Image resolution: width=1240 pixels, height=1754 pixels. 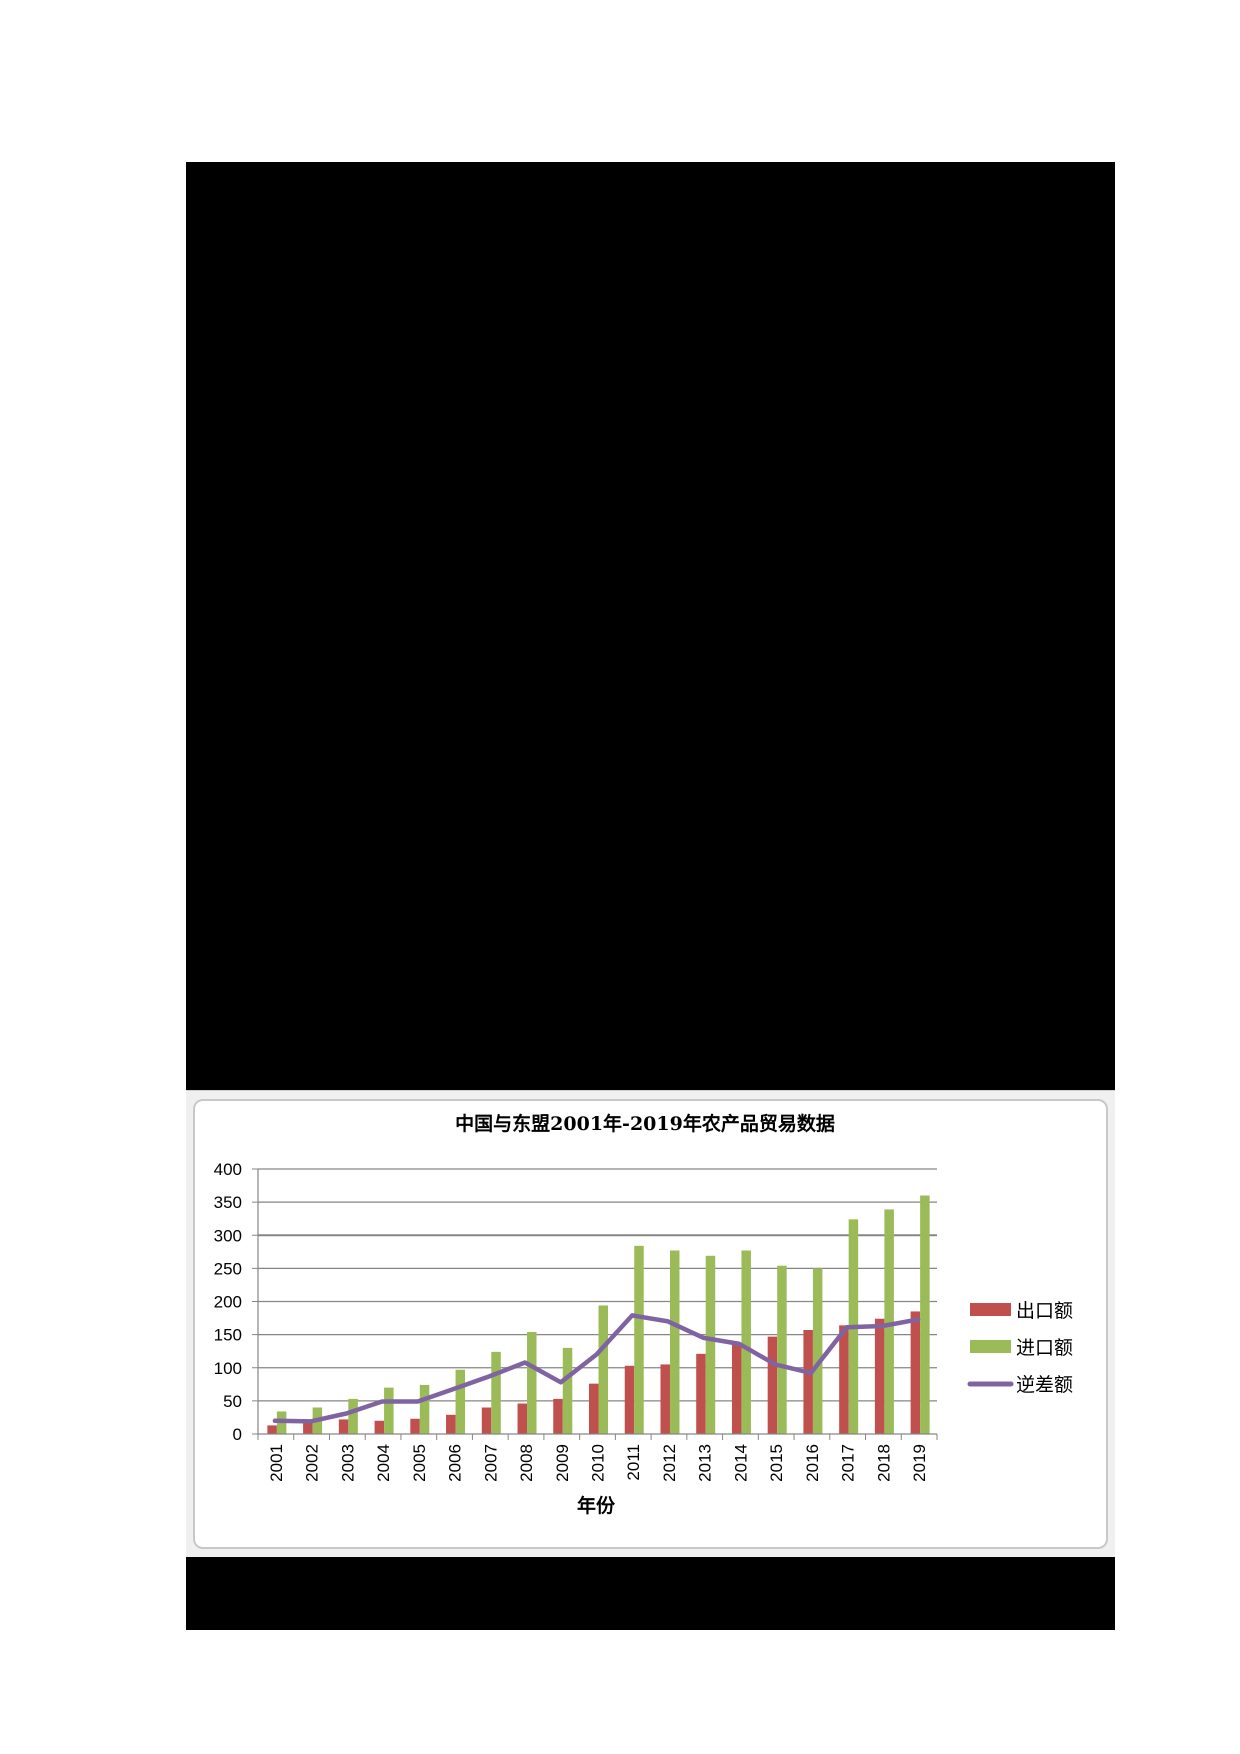 I want to click on x-tick-label: 2016, so click(x=812, y=1463).